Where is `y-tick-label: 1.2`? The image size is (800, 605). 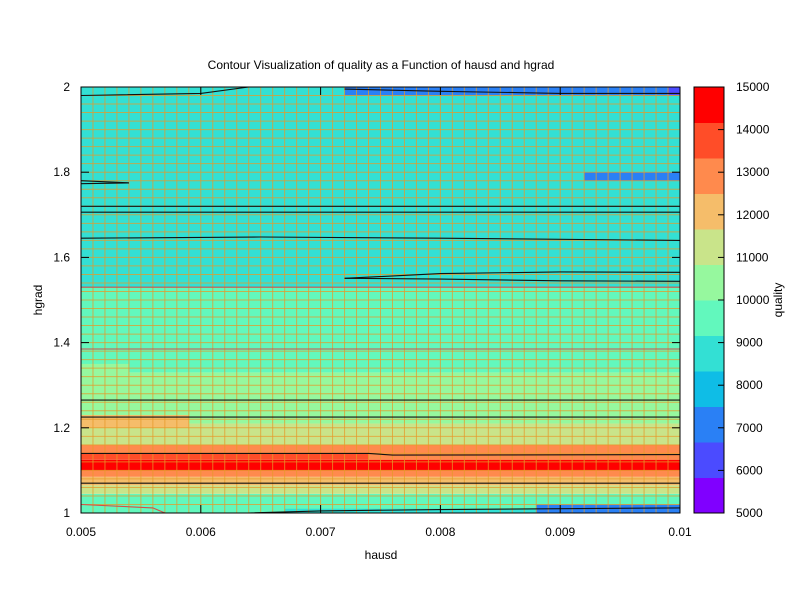
y-tick-label: 1.2 is located at coordinates (61, 428).